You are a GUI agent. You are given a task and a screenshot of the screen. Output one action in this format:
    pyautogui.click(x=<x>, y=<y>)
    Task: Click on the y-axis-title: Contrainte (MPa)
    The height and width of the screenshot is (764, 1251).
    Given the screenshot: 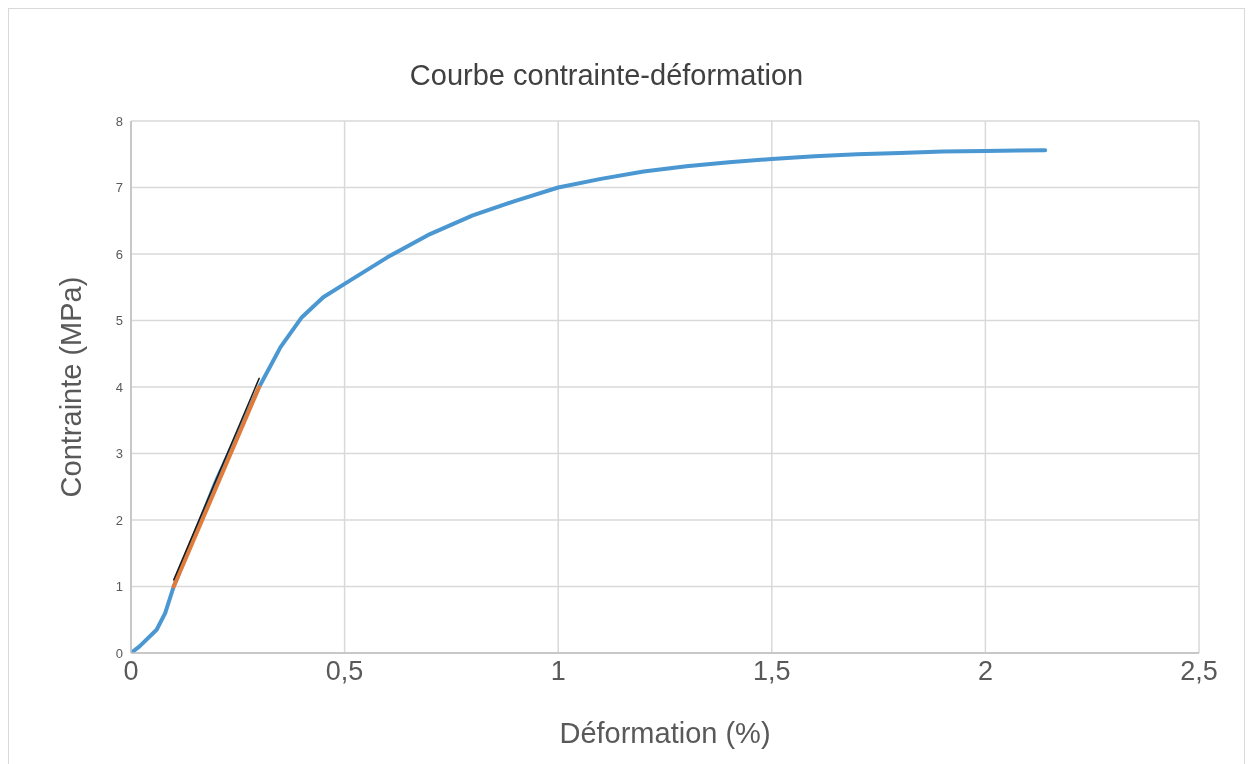 What is the action you would take?
    pyautogui.click(x=71, y=387)
    